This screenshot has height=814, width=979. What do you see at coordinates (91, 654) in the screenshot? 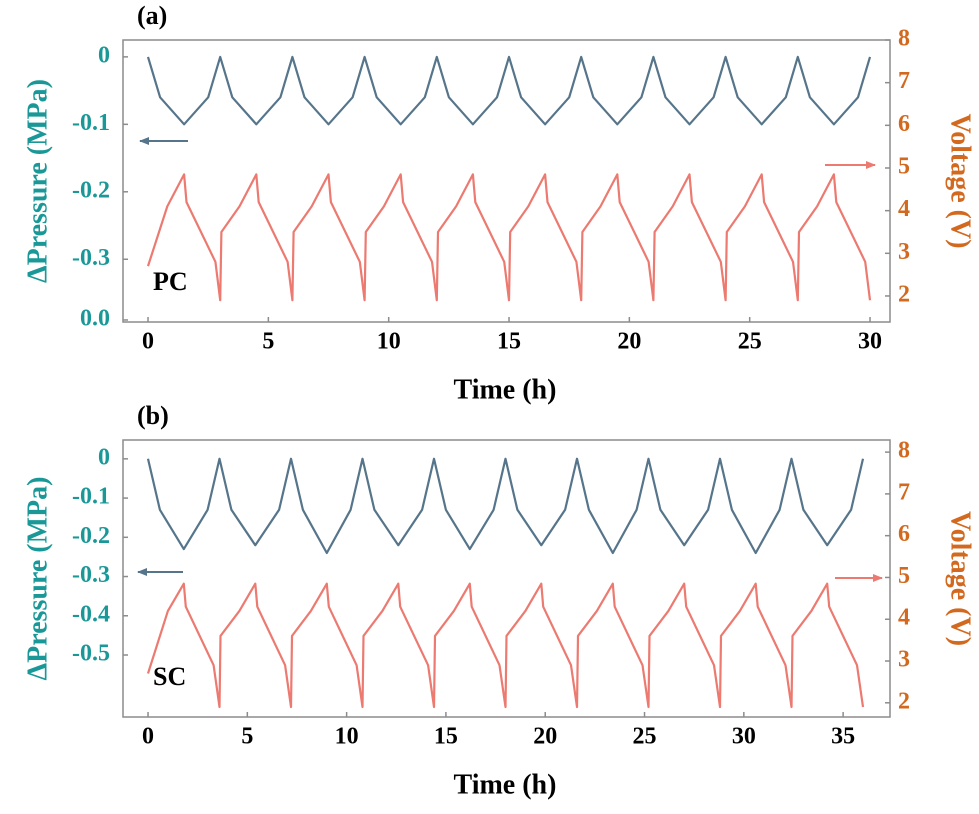
I see `y-tick-label: -0.5` at bounding box center [91, 654].